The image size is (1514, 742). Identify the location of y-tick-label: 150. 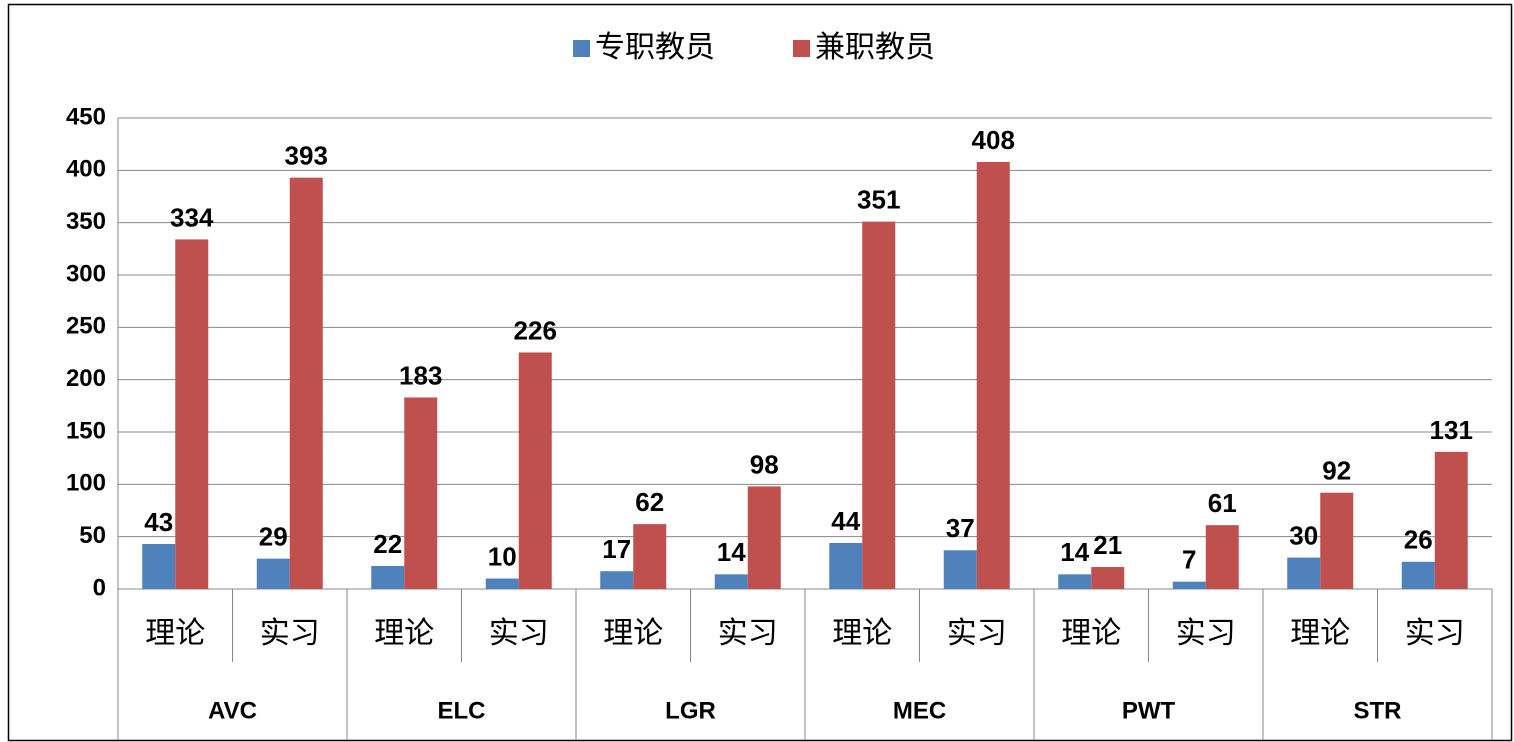
(86, 430).